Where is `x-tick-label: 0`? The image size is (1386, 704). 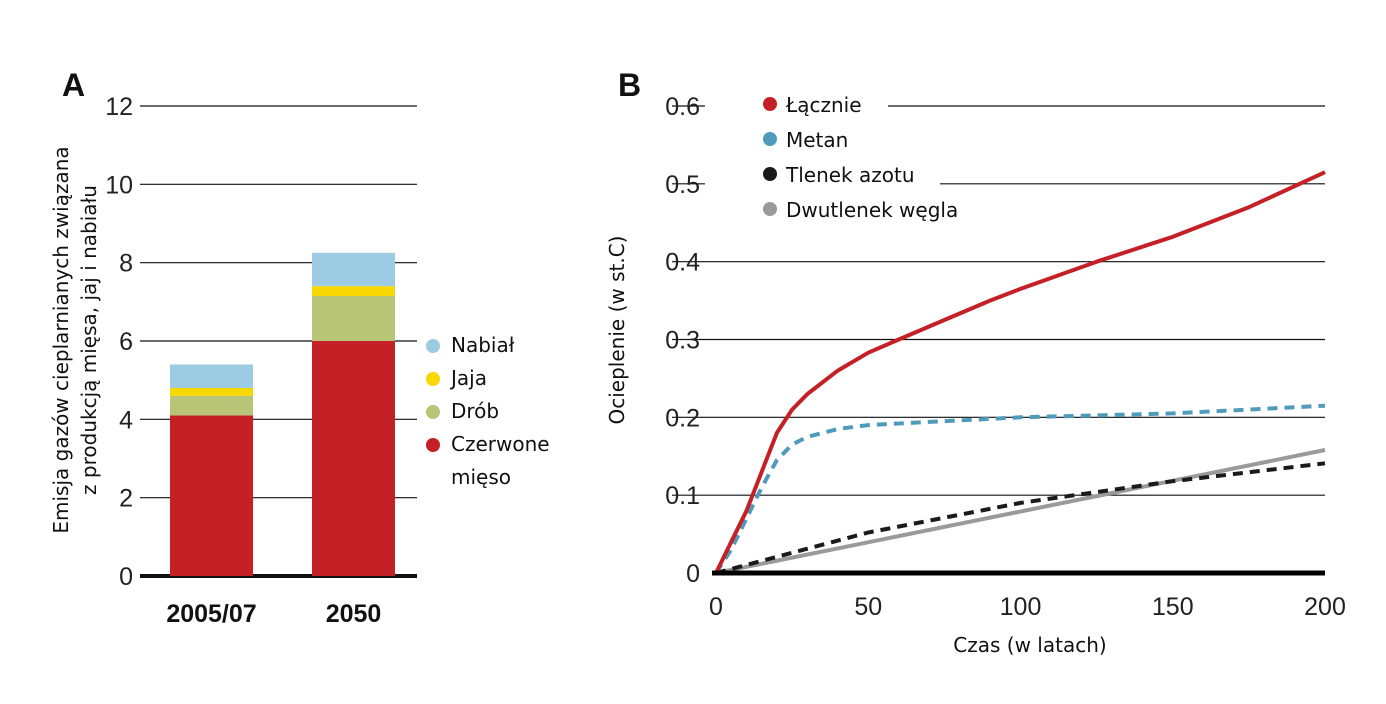
x-tick-label: 0 is located at coordinates (716, 607).